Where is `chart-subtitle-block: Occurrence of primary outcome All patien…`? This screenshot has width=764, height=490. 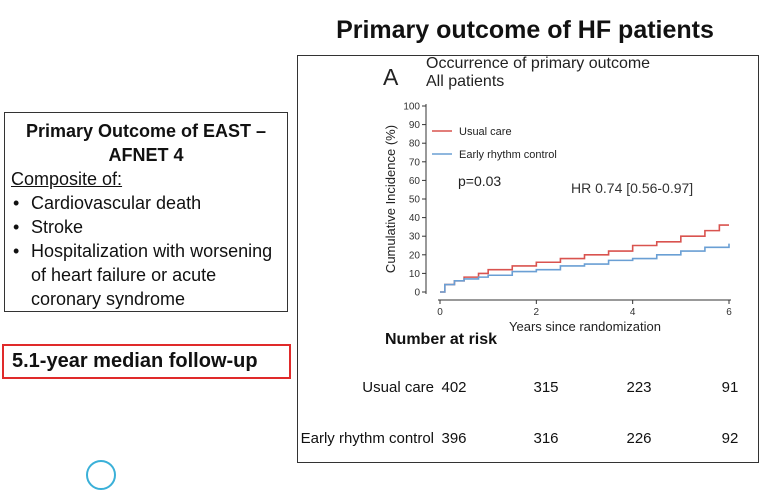
chart-subtitle-block: Occurrence of primary outcome All patien… is located at coordinates (538, 73).